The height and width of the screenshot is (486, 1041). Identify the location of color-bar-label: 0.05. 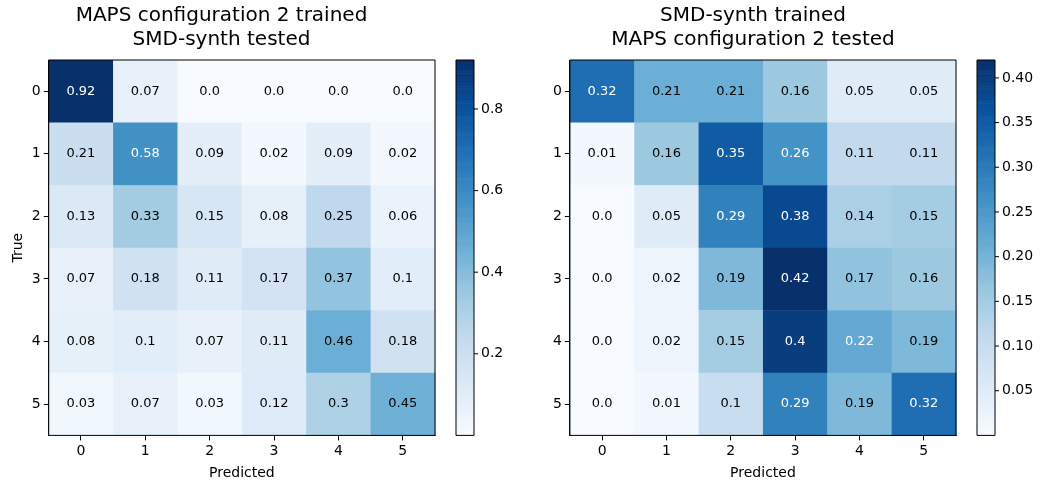
(1018, 389).